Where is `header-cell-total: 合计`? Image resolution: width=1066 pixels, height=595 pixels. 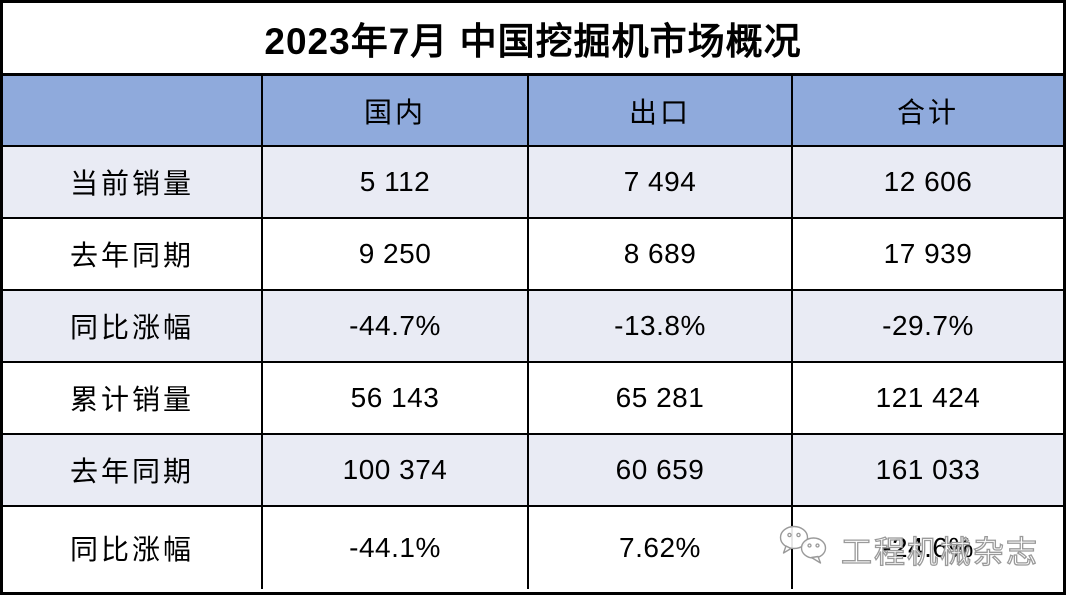
header-cell-total: 合计 is located at coordinates (928, 111).